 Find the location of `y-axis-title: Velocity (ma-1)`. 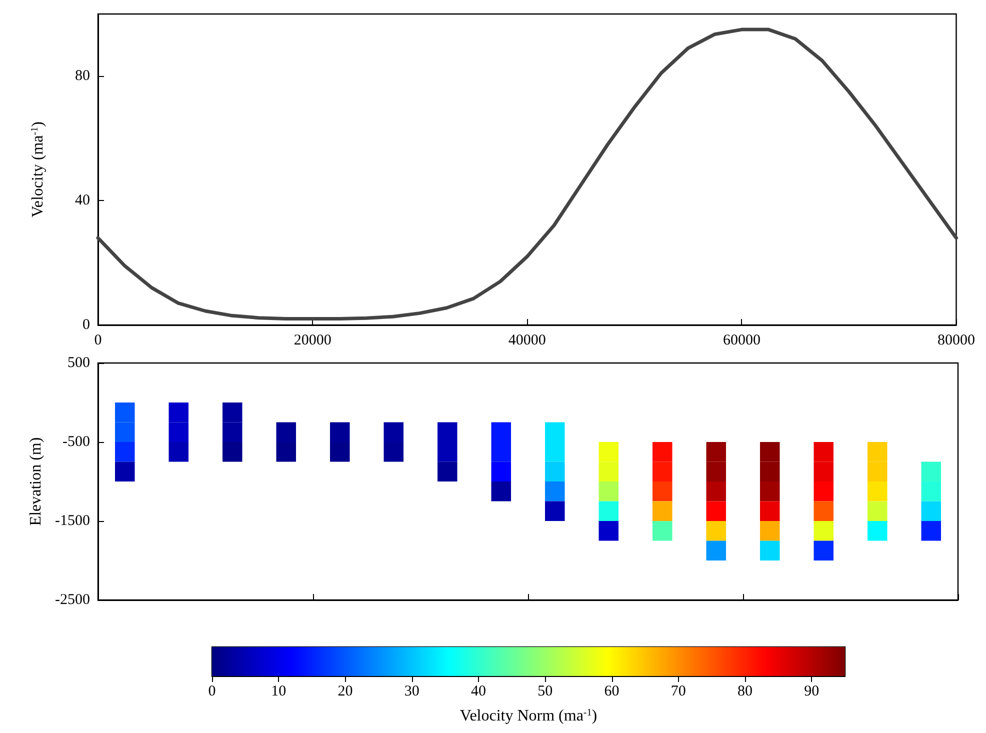

y-axis-title: Velocity (ma-1) is located at coordinates (38, 170).